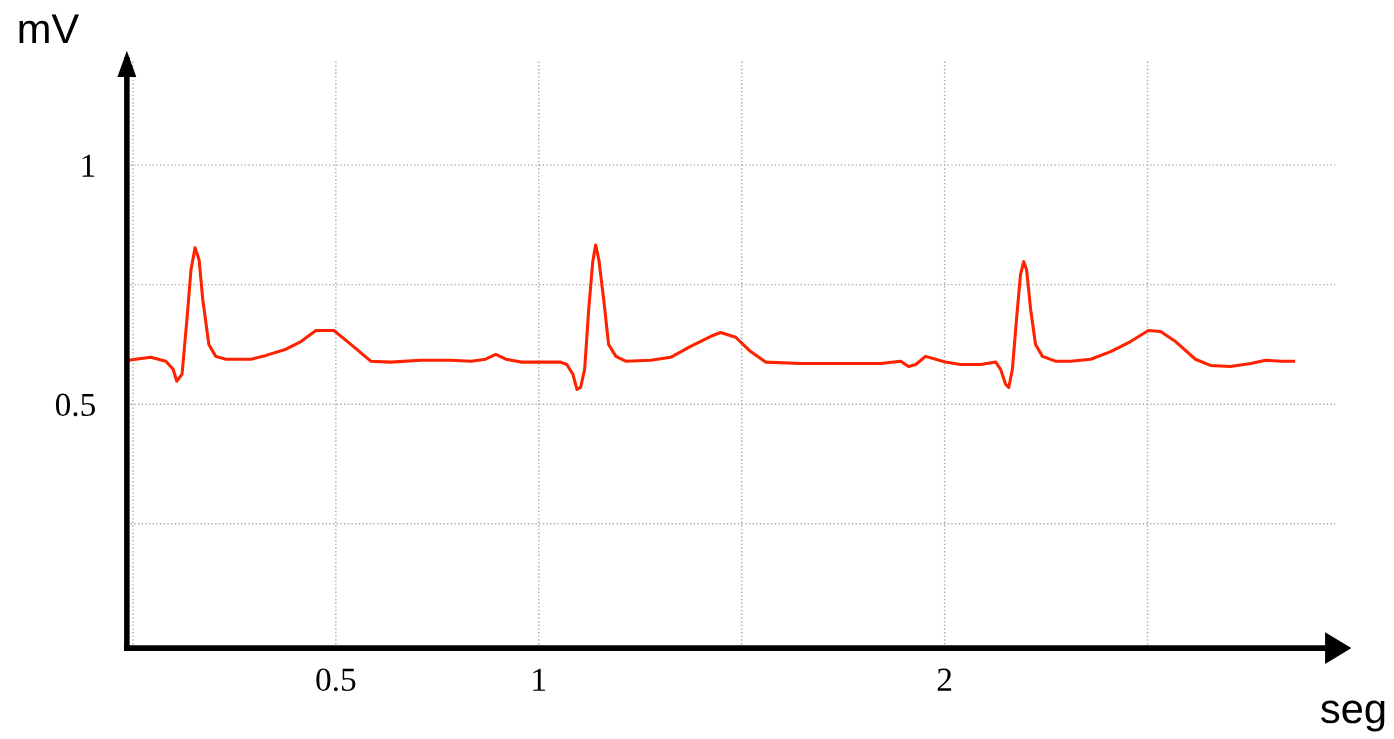 This screenshot has width=1394, height=739. Describe the element at coordinates (336, 680) in the screenshot. I see `x-tick-label: 0.5` at that location.